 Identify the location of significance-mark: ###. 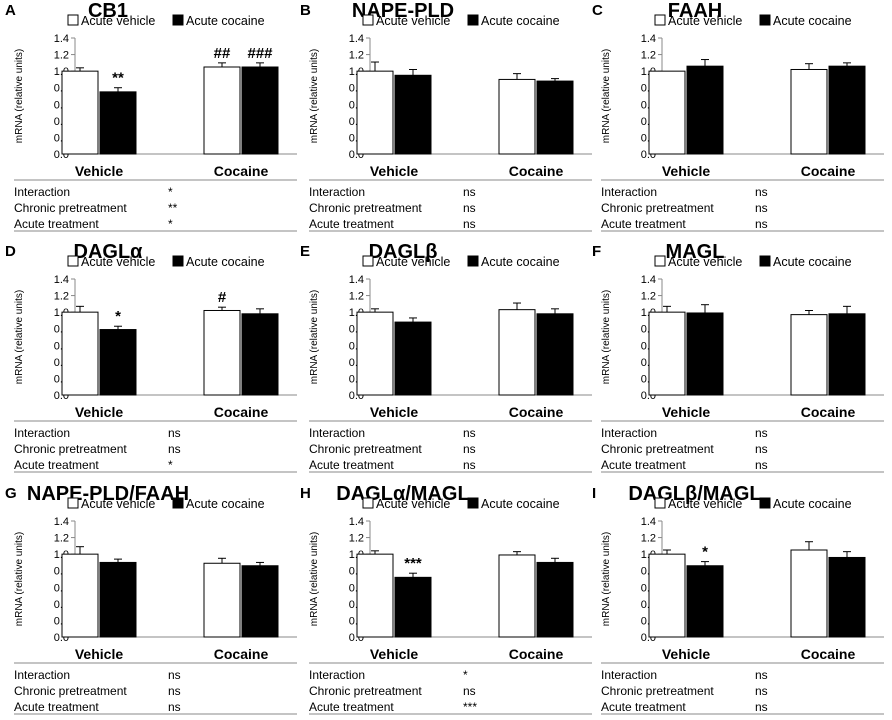
(260, 53).